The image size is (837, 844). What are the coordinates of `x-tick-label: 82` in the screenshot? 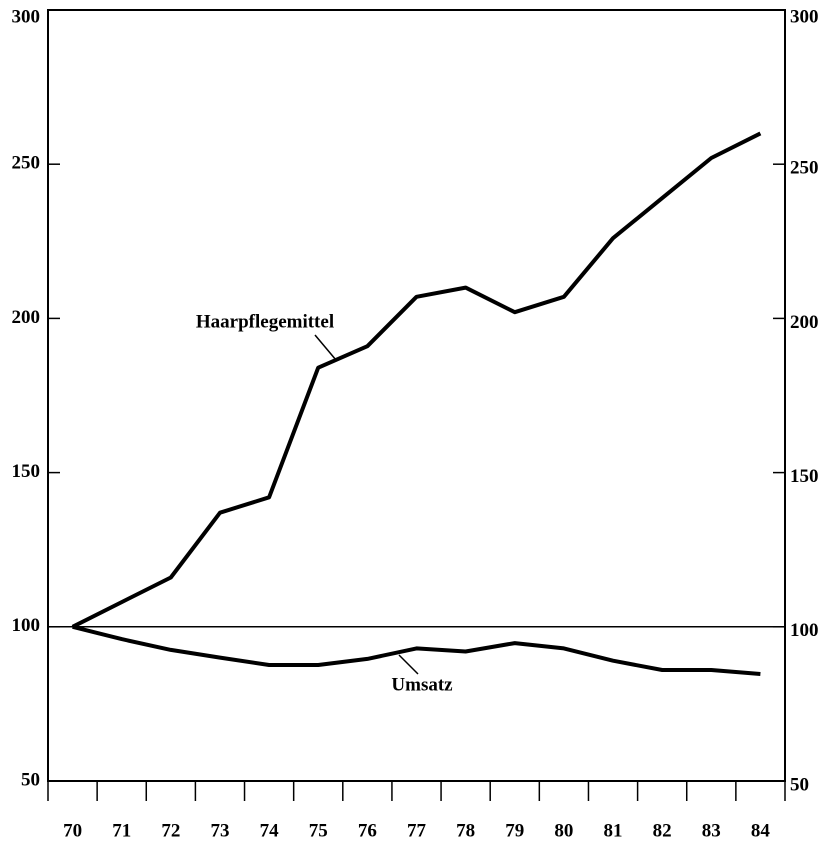 It's located at (662, 830).